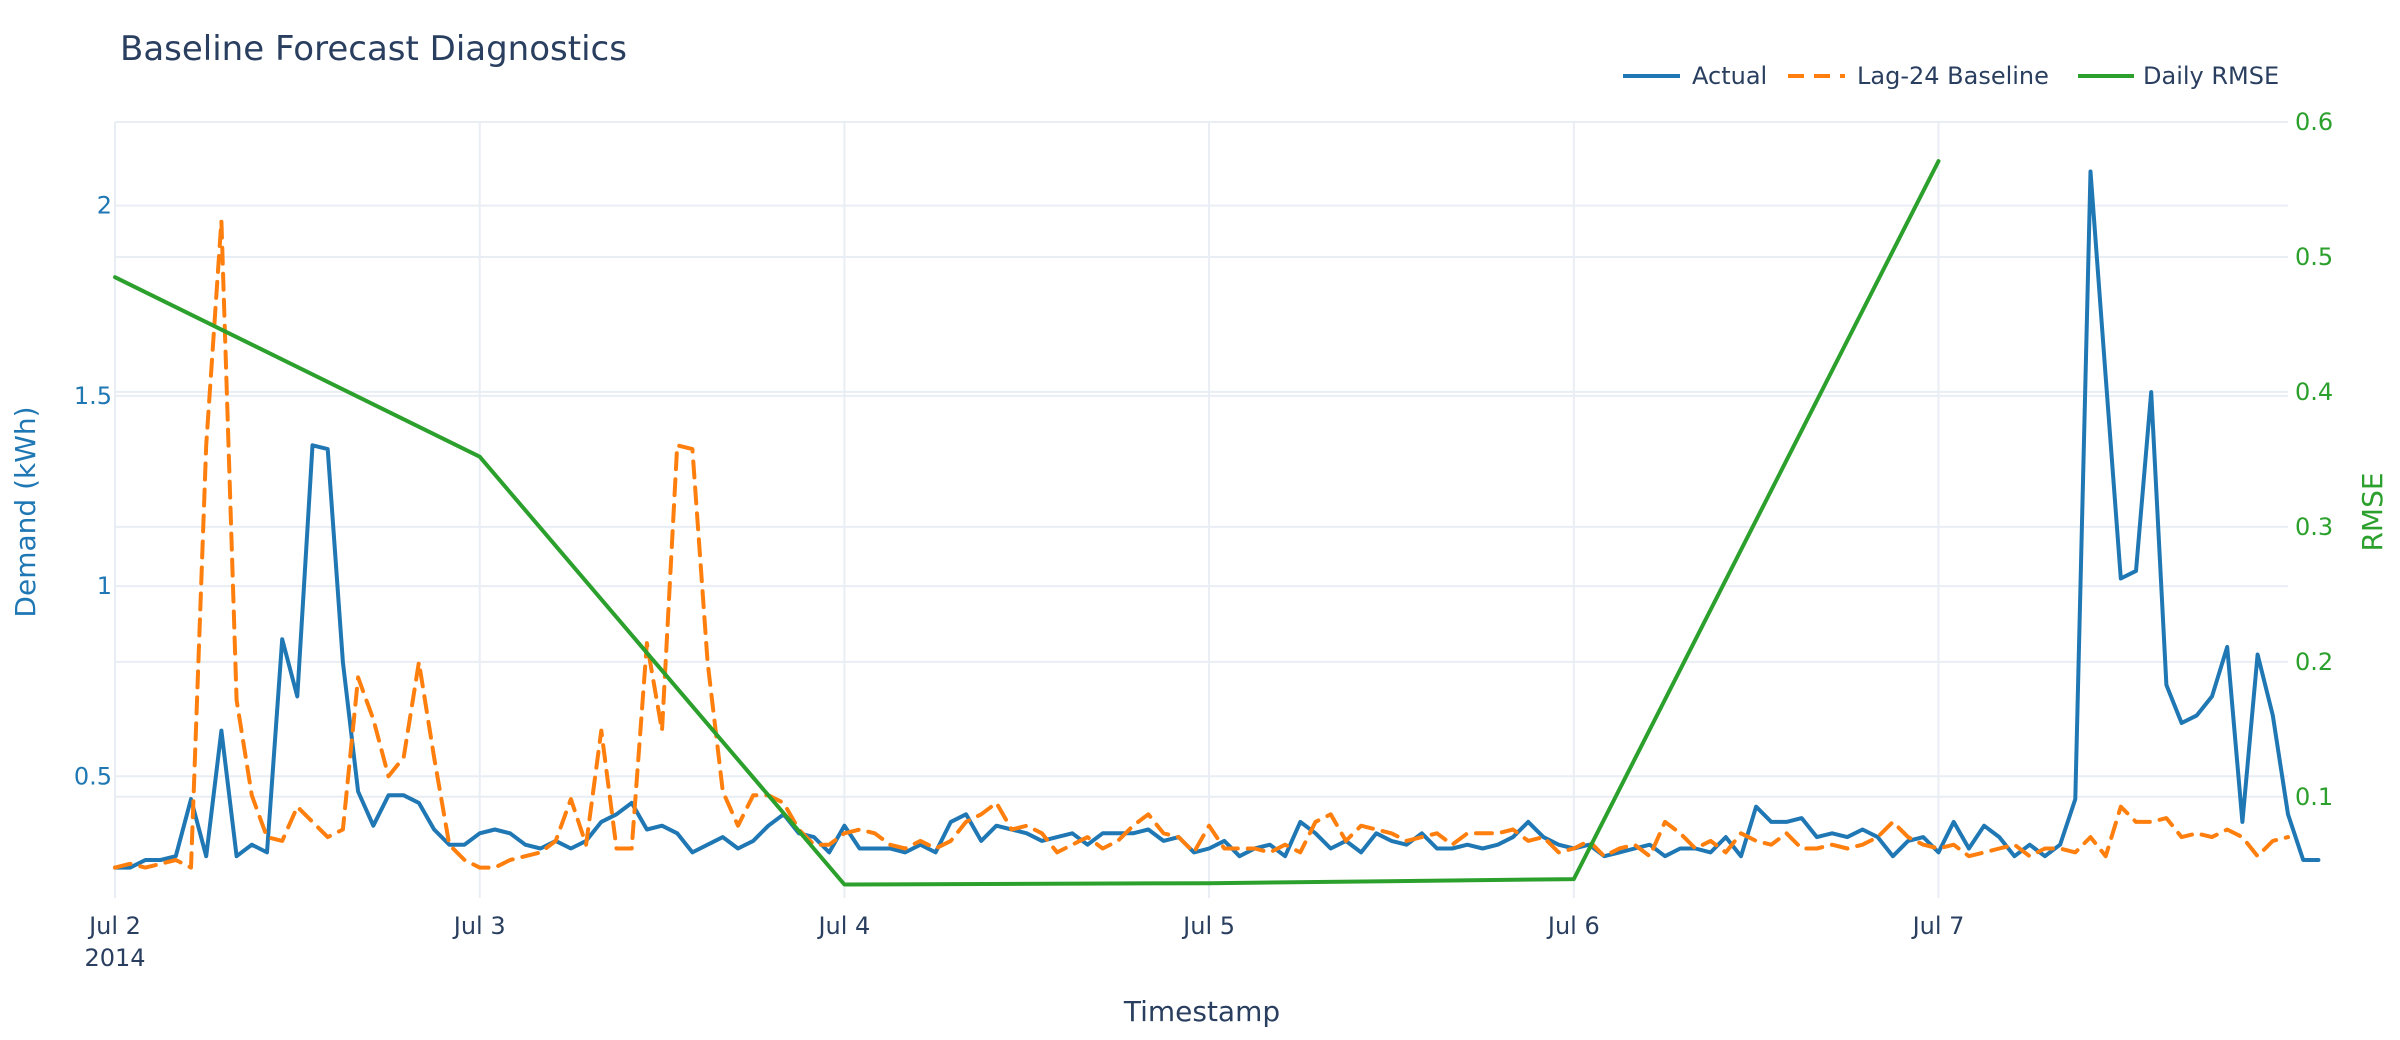  What do you see at coordinates (2314, 662) in the screenshot?
I see `y2-tick-label: 0.2` at bounding box center [2314, 662].